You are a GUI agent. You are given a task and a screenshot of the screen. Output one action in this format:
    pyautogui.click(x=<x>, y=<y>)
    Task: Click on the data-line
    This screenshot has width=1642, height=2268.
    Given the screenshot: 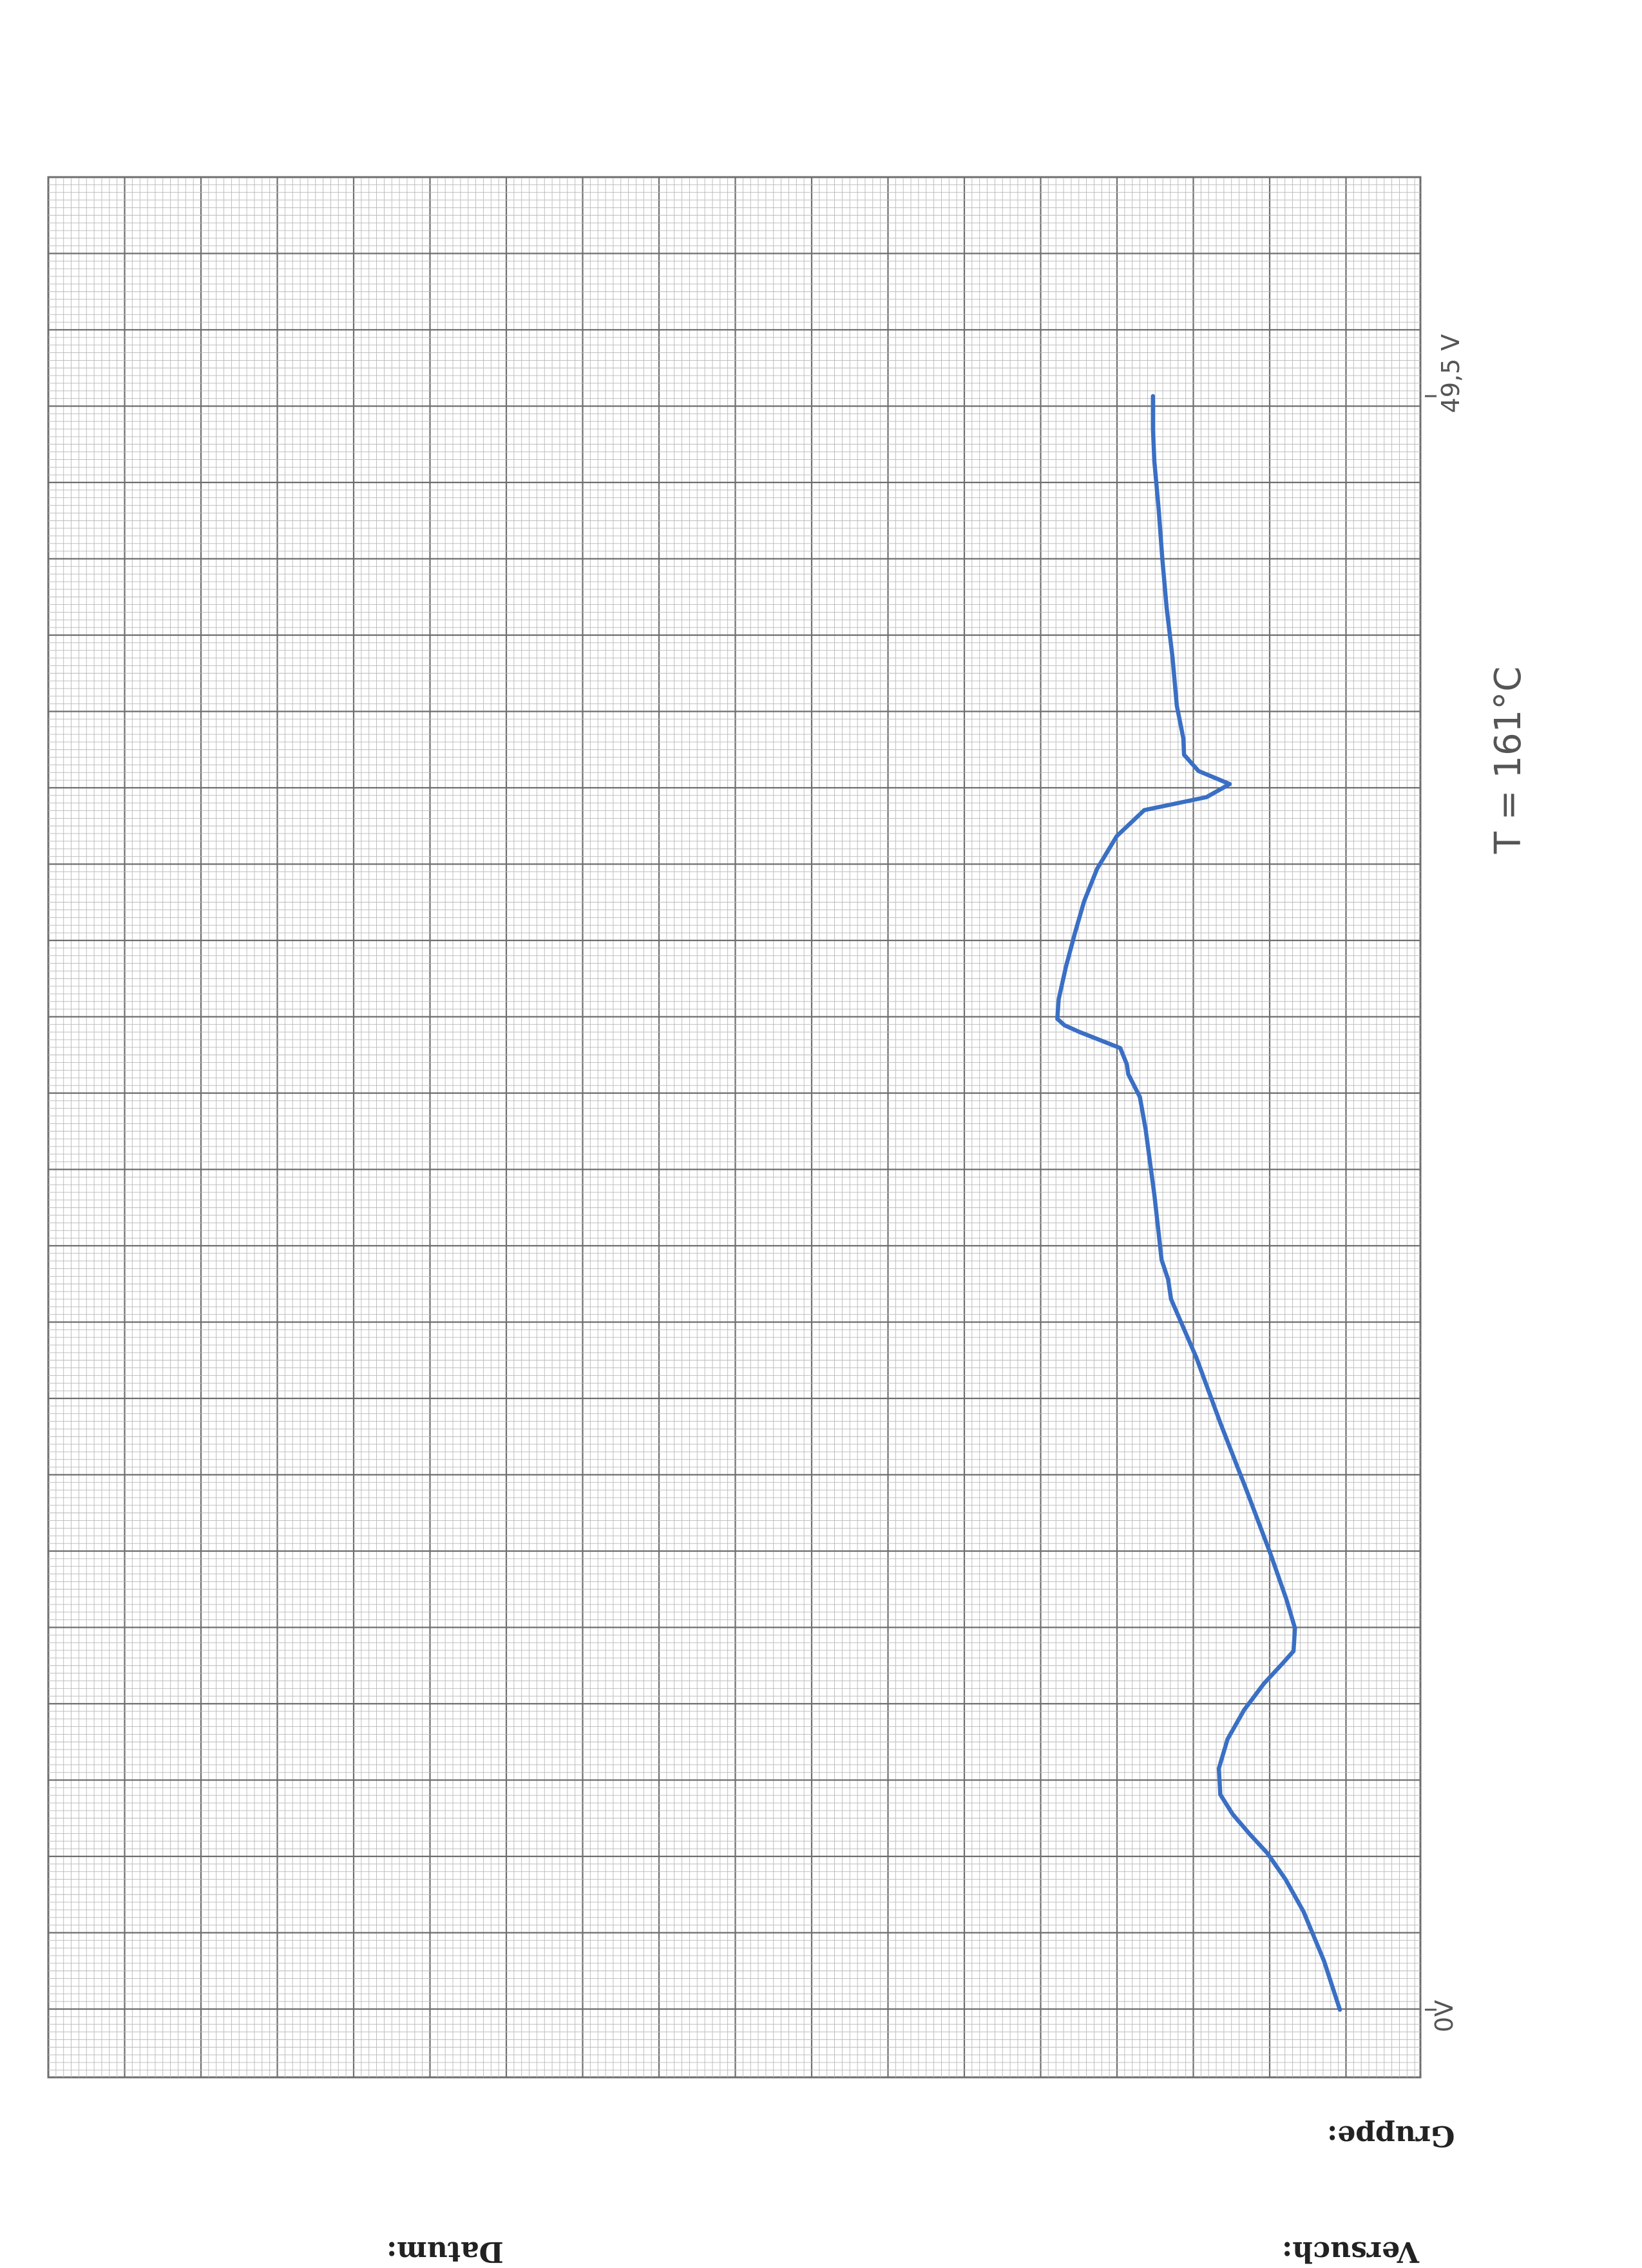 What is the action you would take?
    pyautogui.click(x=1198, y=1203)
    